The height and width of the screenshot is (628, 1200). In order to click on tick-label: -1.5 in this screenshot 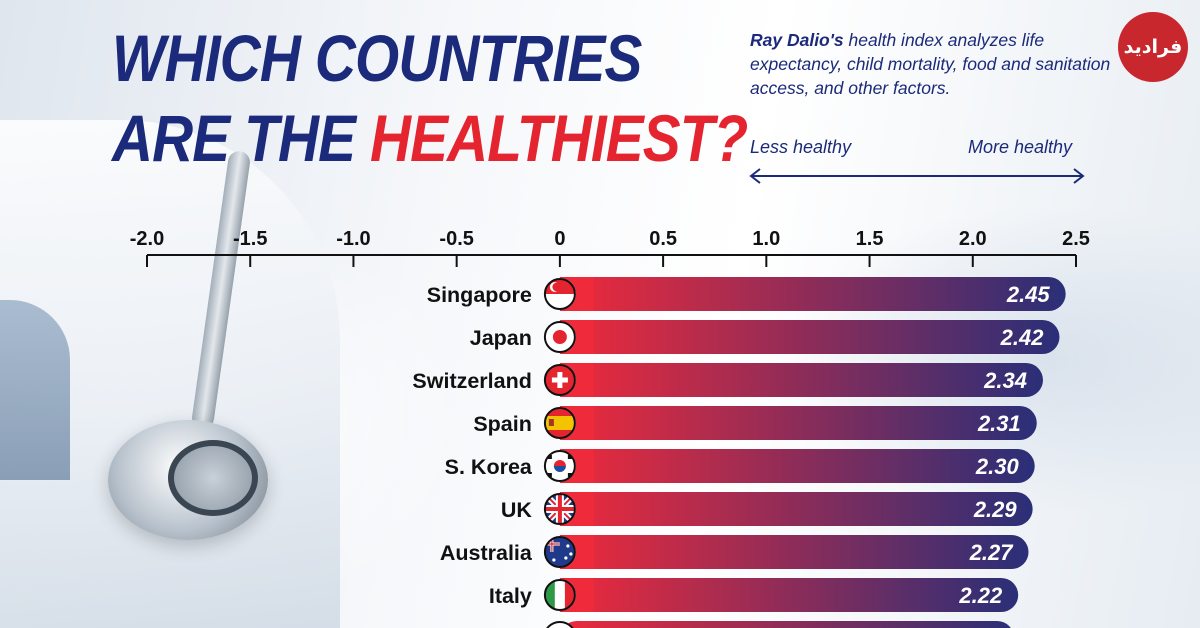, I will do `click(250, 239)`.